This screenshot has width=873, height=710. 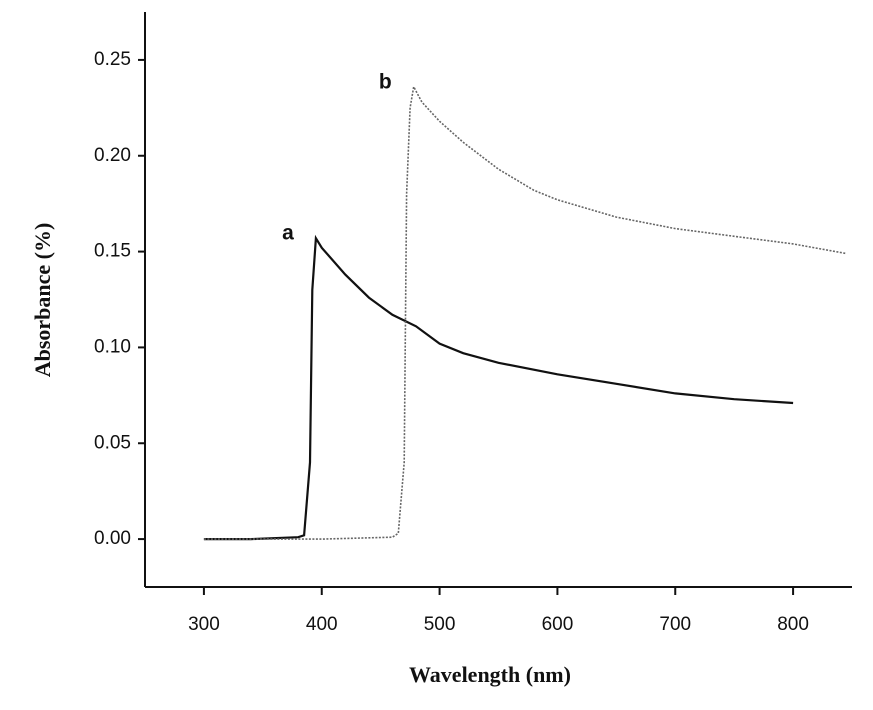 What do you see at coordinates (112, 155) in the screenshot?
I see `y-tick-label: 0.20` at bounding box center [112, 155].